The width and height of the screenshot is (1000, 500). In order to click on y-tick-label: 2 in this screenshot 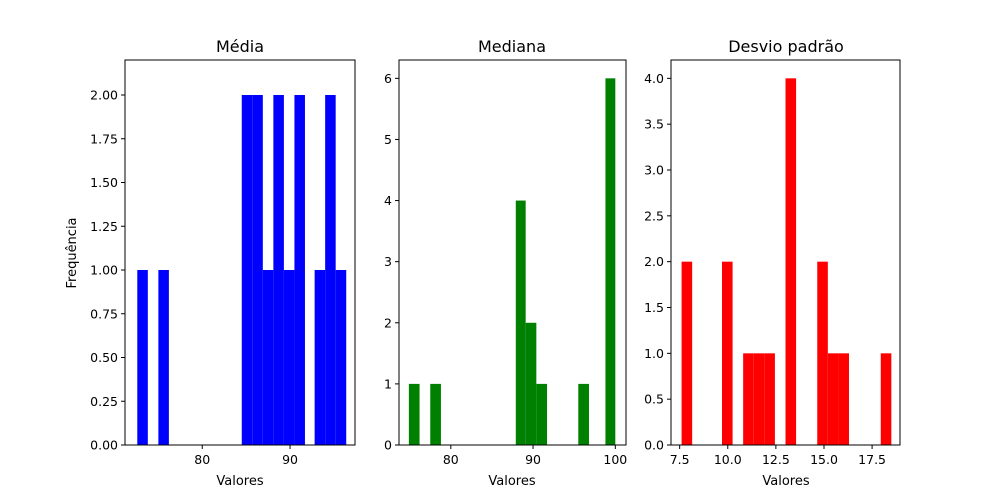, I will do `click(388, 322)`.